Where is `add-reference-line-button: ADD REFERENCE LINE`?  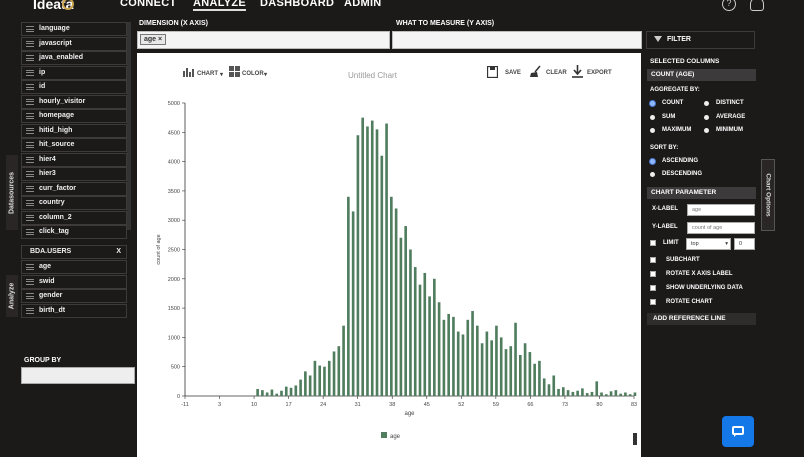
add-reference-line-button: ADD REFERENCE LINE is located at coordinates (701, 319).